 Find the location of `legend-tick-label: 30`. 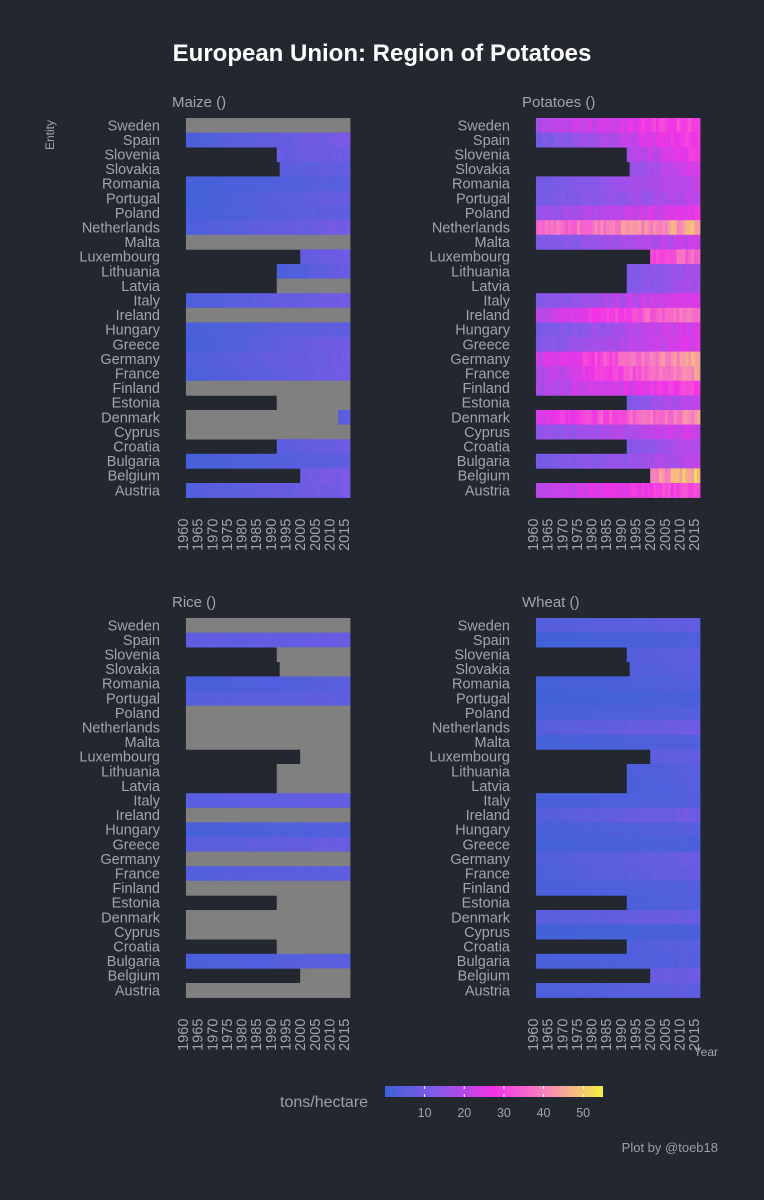

legend-tick-label: 30 is located at coordinates (504, 1113).